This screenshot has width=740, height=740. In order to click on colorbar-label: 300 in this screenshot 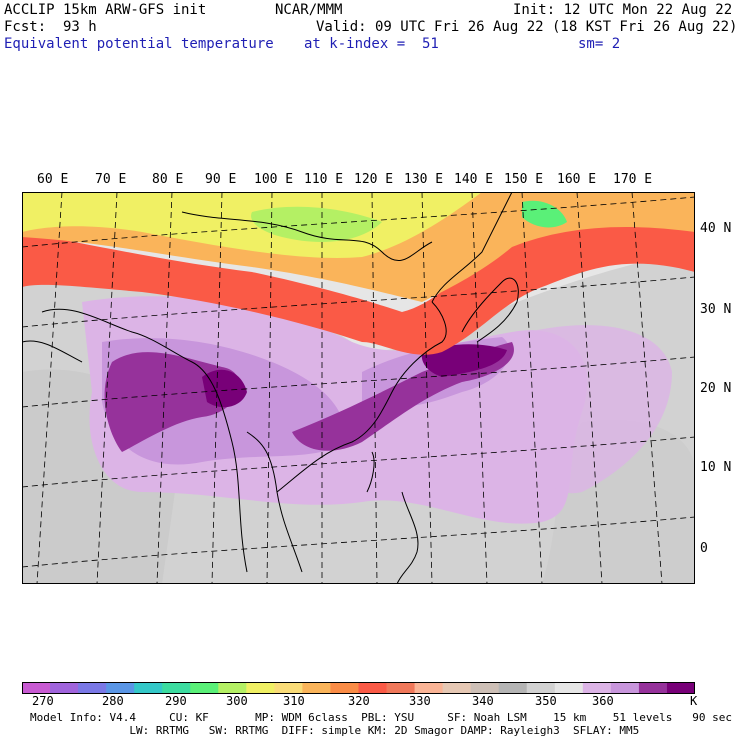, I will do `click(237, 701)`.